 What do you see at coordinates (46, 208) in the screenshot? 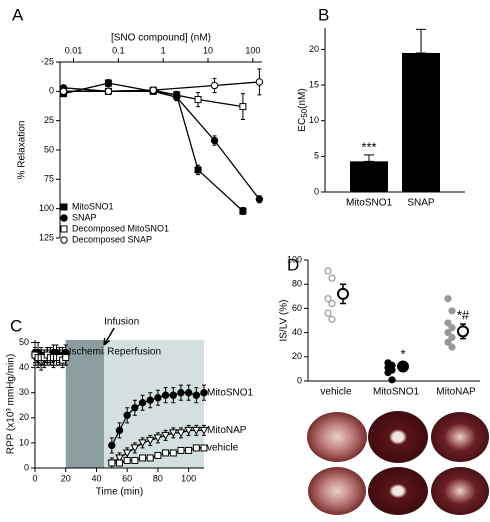
I see `y-tick-label: 100` at bounding box center [46, 208].